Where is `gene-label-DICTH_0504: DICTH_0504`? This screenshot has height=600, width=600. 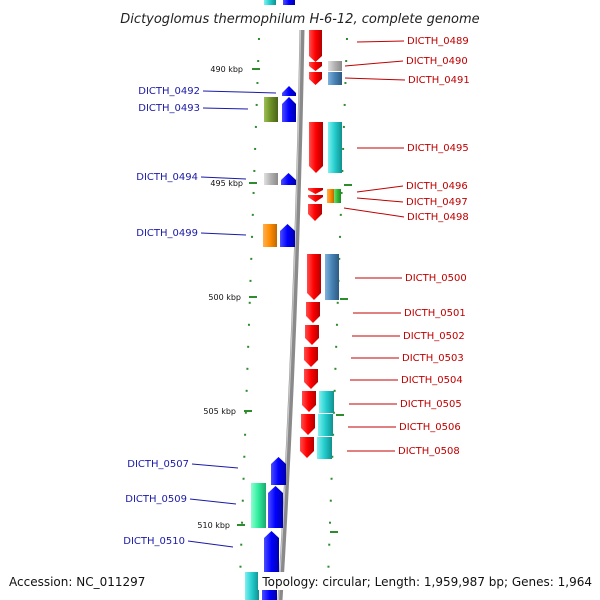 gene-label-DICTH_0504: DICTH_0504 is located at coordinates (432, 380).